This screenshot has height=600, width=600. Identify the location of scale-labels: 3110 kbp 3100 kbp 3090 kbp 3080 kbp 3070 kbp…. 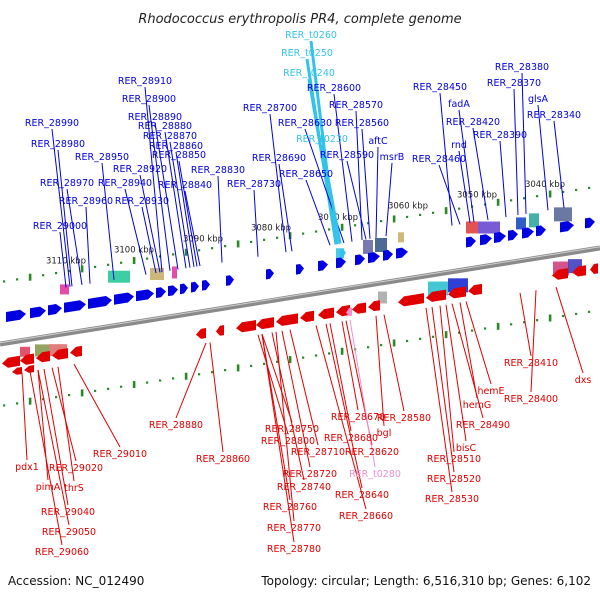
(305, 223).